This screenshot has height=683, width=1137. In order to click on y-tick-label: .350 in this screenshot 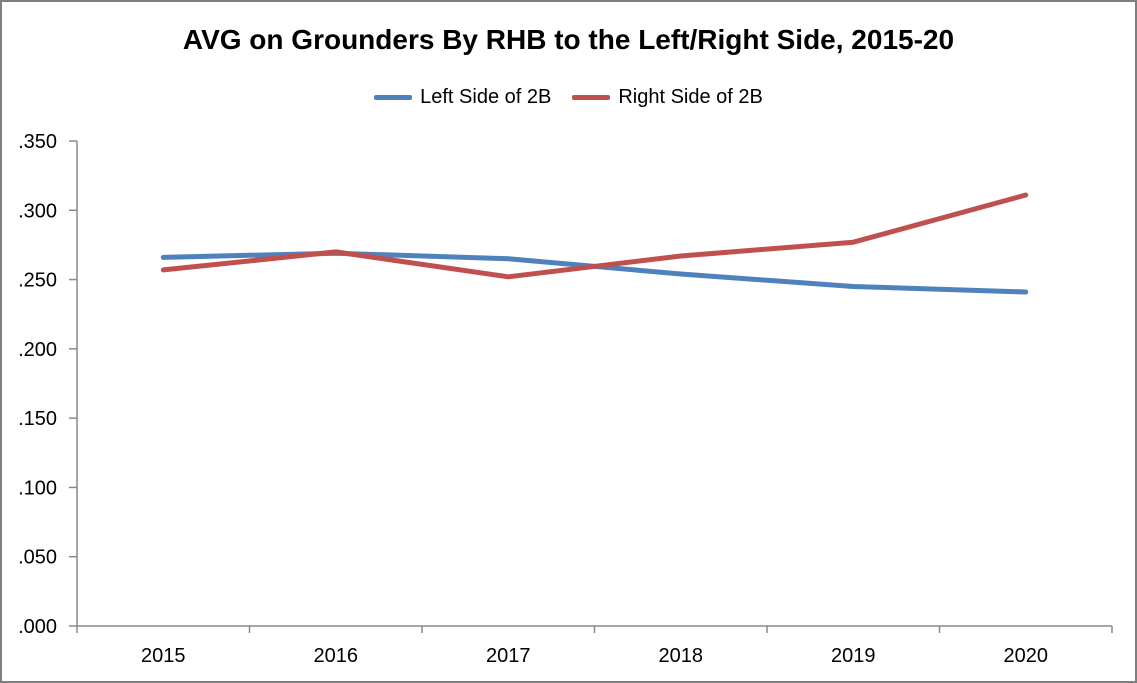, I will do `click(37, 142)`.